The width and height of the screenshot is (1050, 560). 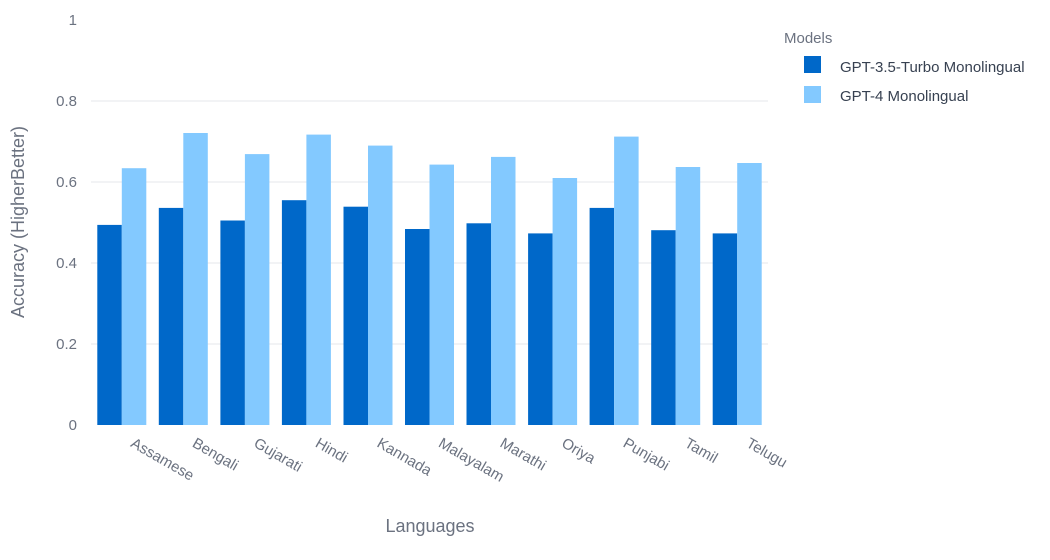 What do you see at coordinates (932, 67) in the screenshot?
I see `legend-label-gpt35: GPT-3.5-Turbo Monolingual` at bounding box center [932, 67].